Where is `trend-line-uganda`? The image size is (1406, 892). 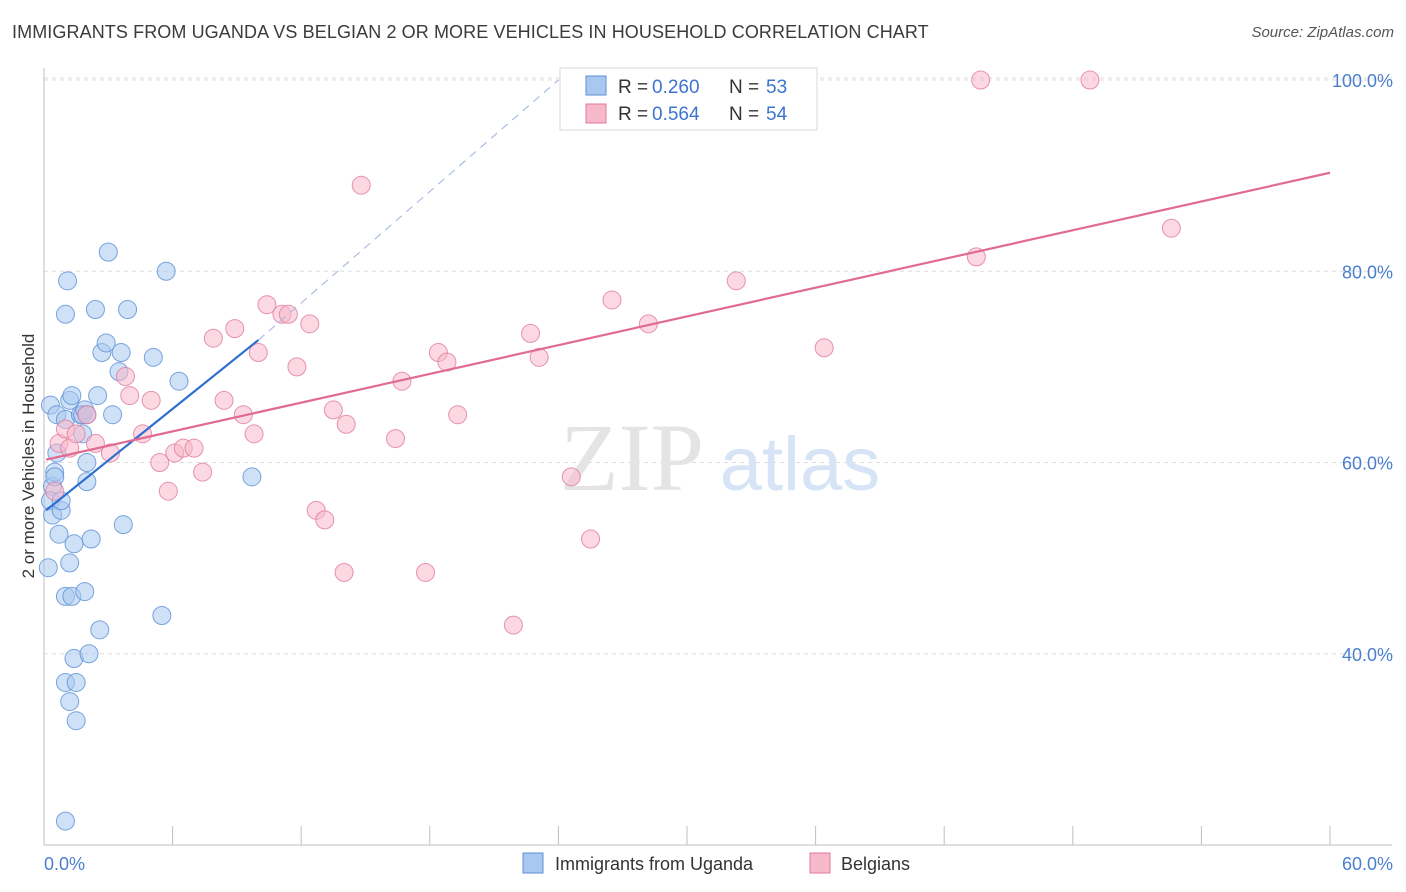
trend-line-uganda is located at coordinates (152, 425).